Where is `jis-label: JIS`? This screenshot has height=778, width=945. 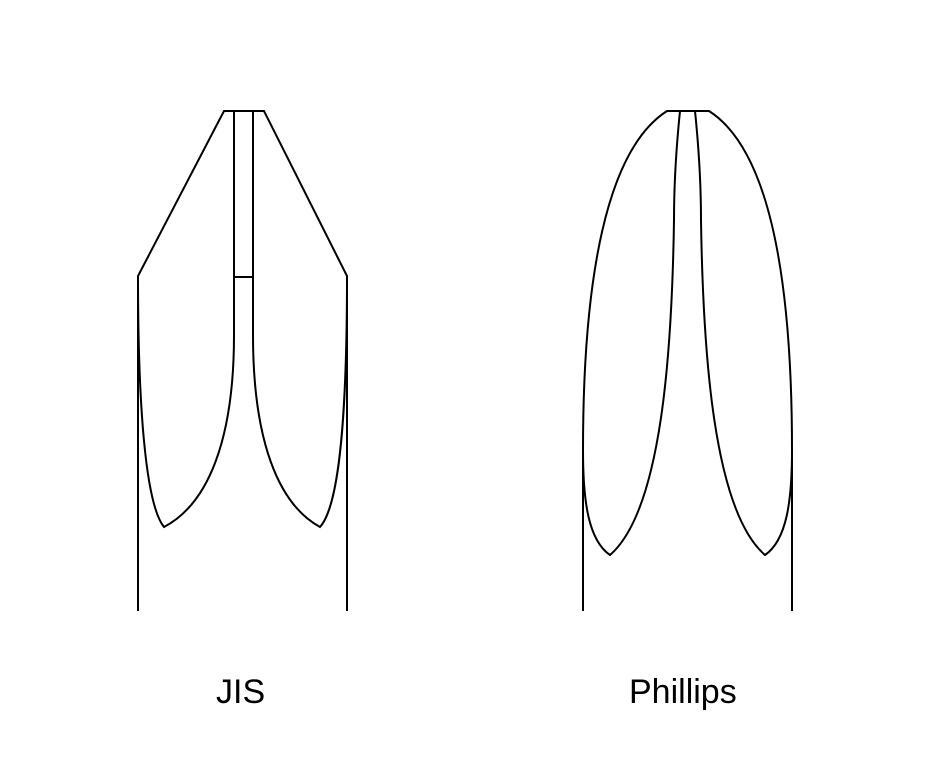
jis-label: JIS is located at coordinates (241, 692).